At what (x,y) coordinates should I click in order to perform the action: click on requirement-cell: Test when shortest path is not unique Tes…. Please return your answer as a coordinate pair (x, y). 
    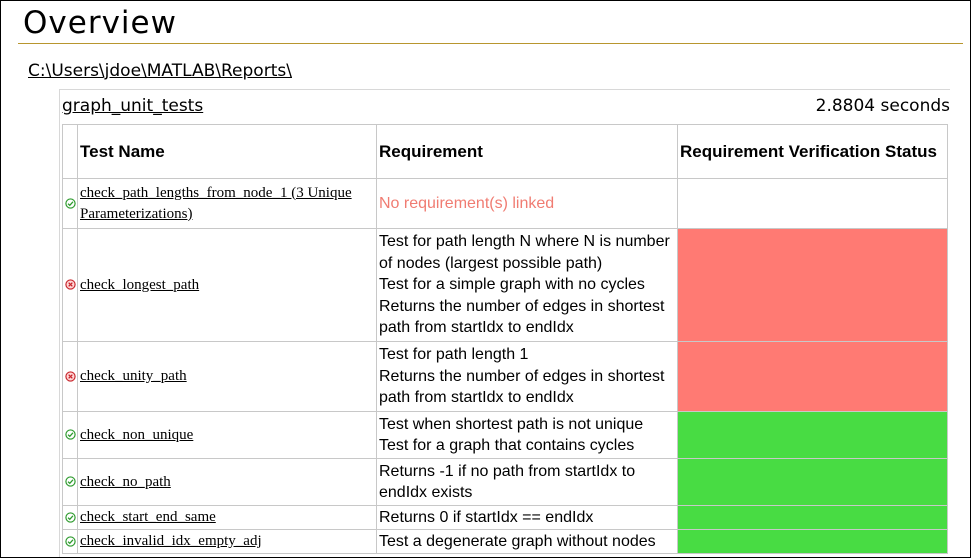
    Looking at the image, I should click on (527, 435).